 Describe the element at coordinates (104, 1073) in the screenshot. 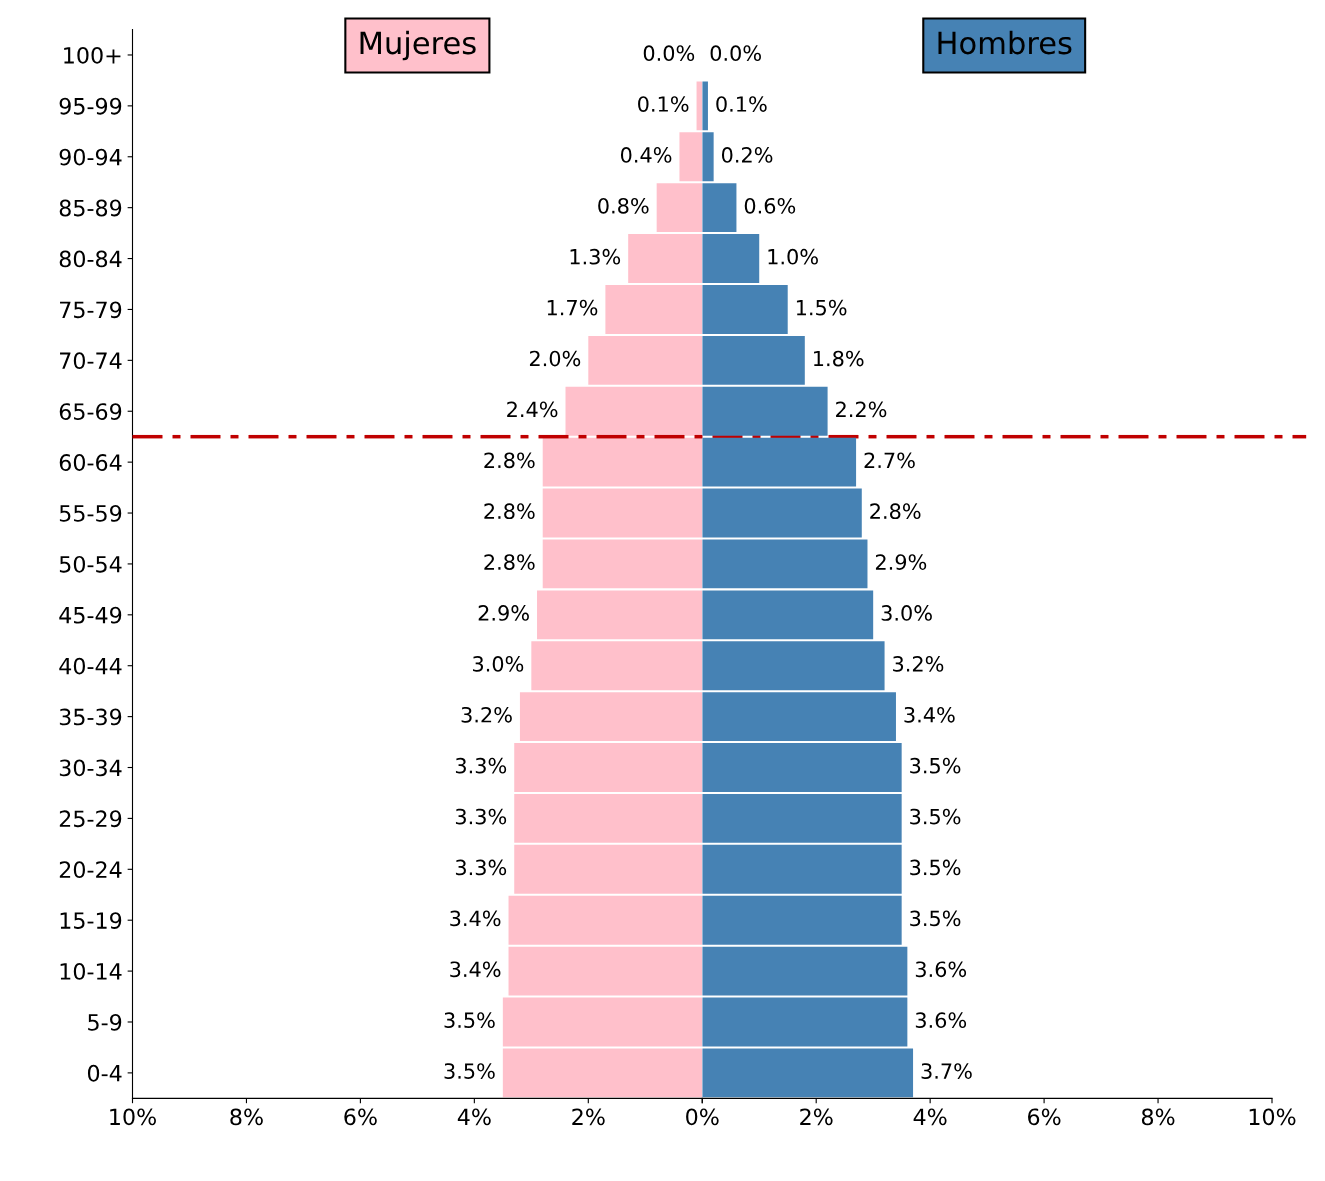

I see `y-tick-label: 0-4` at that location.